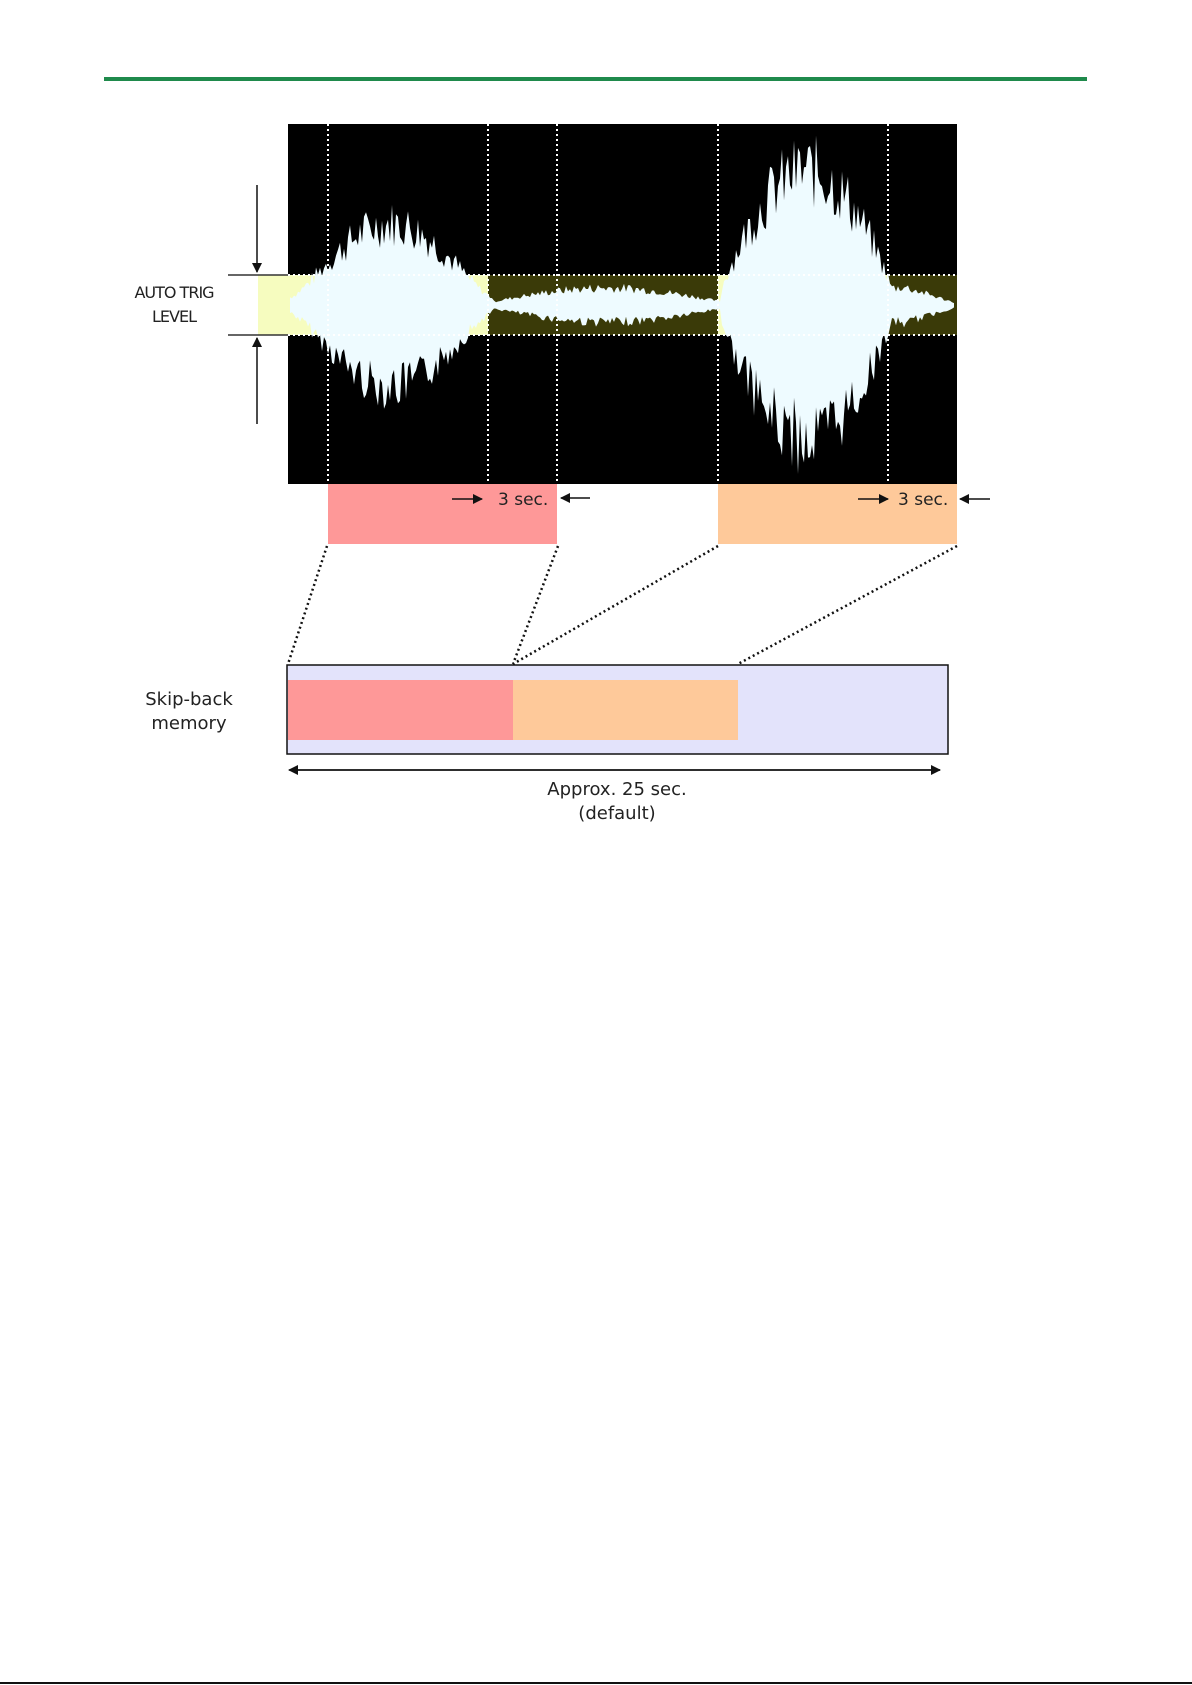  Describe the element at coordinates (616, 789) in the screenshot. I see `duration-label-line1: Approx. 25 sec.` at that location.